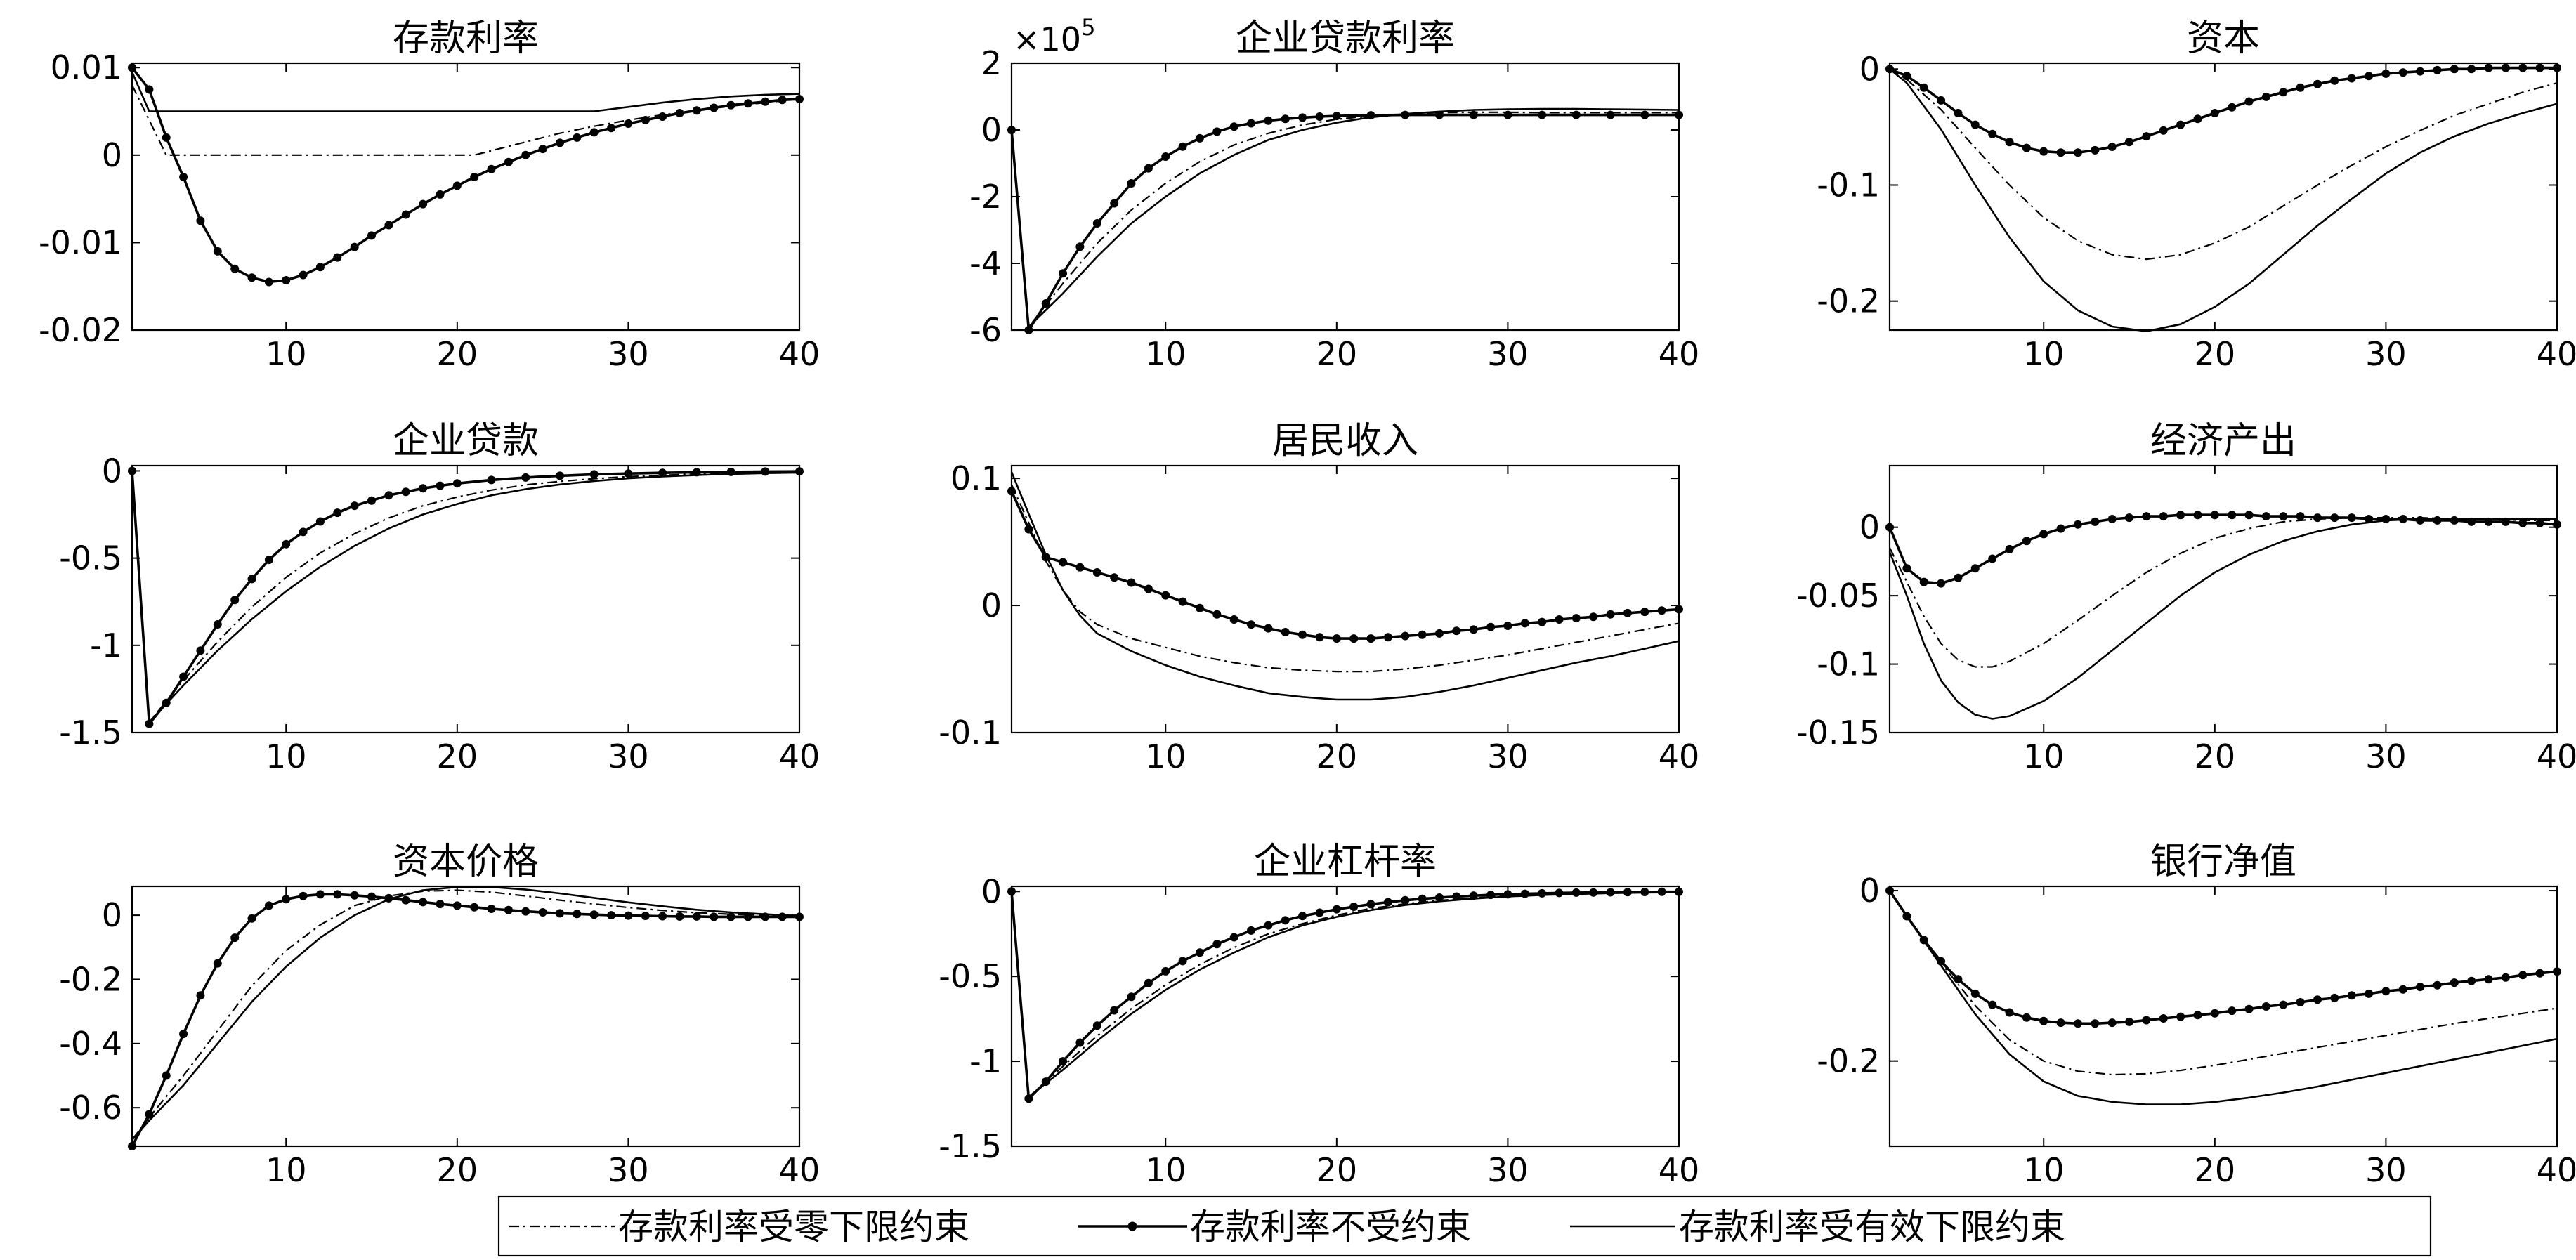  What do you see at coordinates (1319, 597) in the screenshot?
I see `panel-5: 10 20 30 40 0.1 0 -0.1 居民收入` at bounding box center [1319, 597].